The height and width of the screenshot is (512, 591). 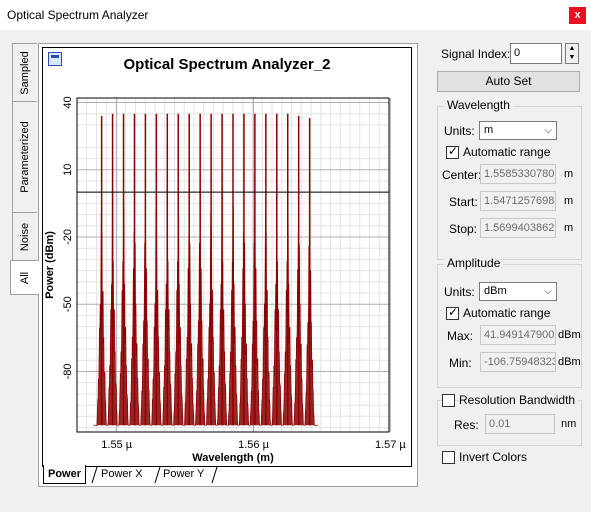 I want to click on title-bar: Optical Spectrum Analyzer x, so click(x=295, y=15).